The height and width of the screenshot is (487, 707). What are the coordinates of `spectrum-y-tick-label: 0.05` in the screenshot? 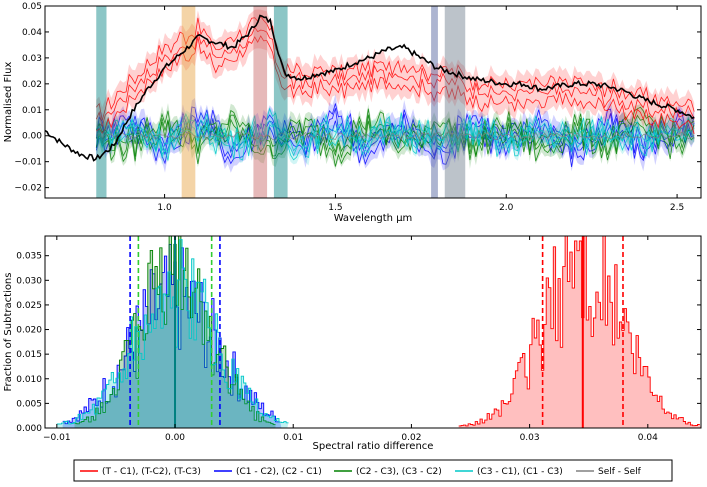 It's located at (32, 7).